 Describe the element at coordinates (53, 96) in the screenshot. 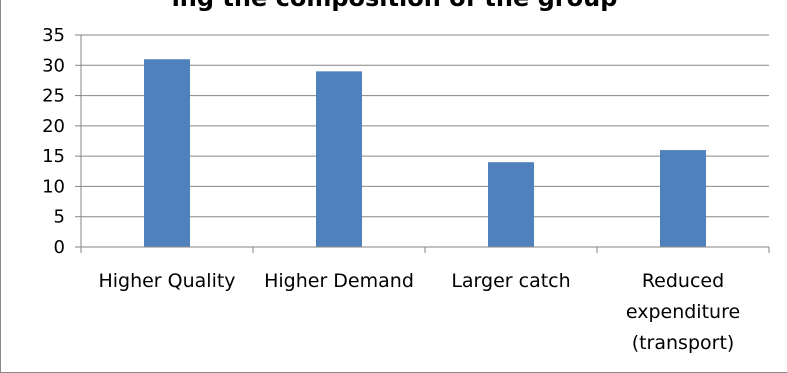

I see `y-tick-label: 25` at that location.